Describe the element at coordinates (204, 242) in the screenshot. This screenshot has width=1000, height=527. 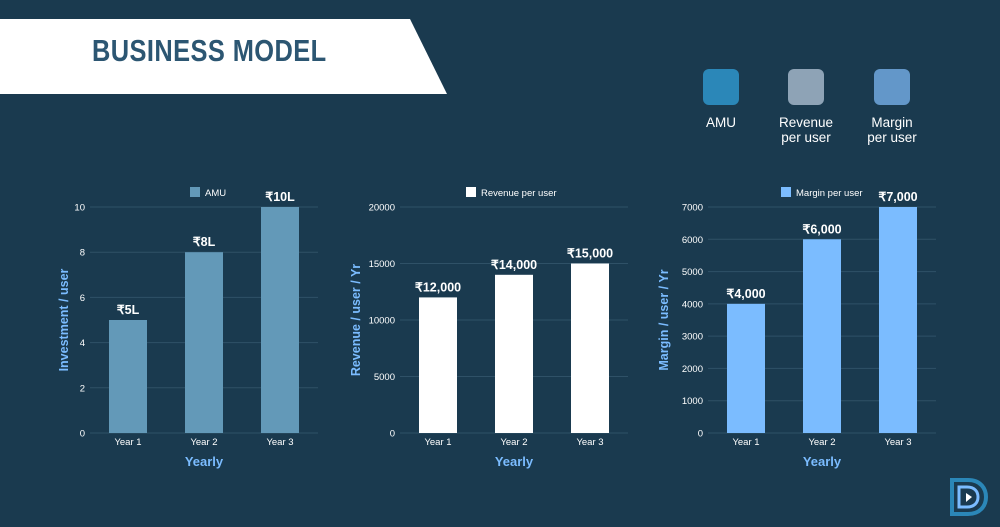
I see `data-label: ₹8L` at that location.